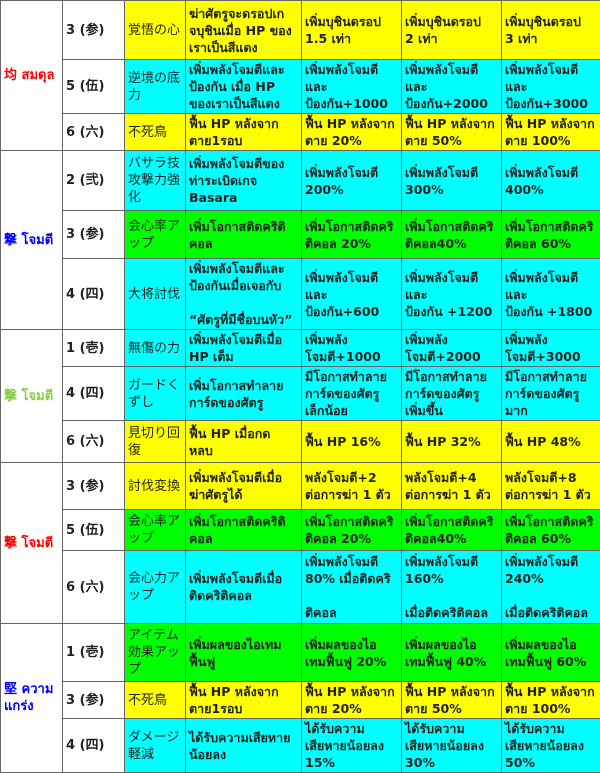 The width and height of the screenshot is (600, 773). I want to click on group-label: 均 สมดุล, so click(32, 76).